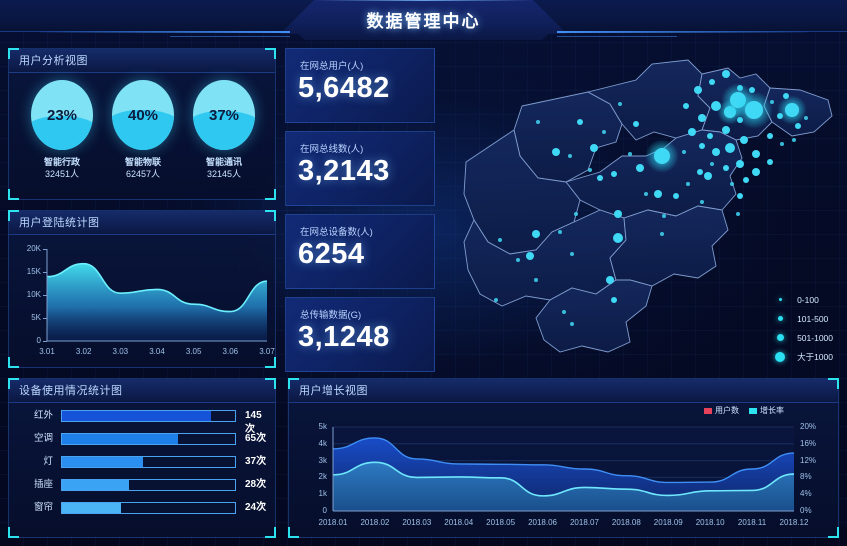  Describe the element at coordinates (322, 443) in the screenshot. I see `y-tick-left: 4k` at that location.